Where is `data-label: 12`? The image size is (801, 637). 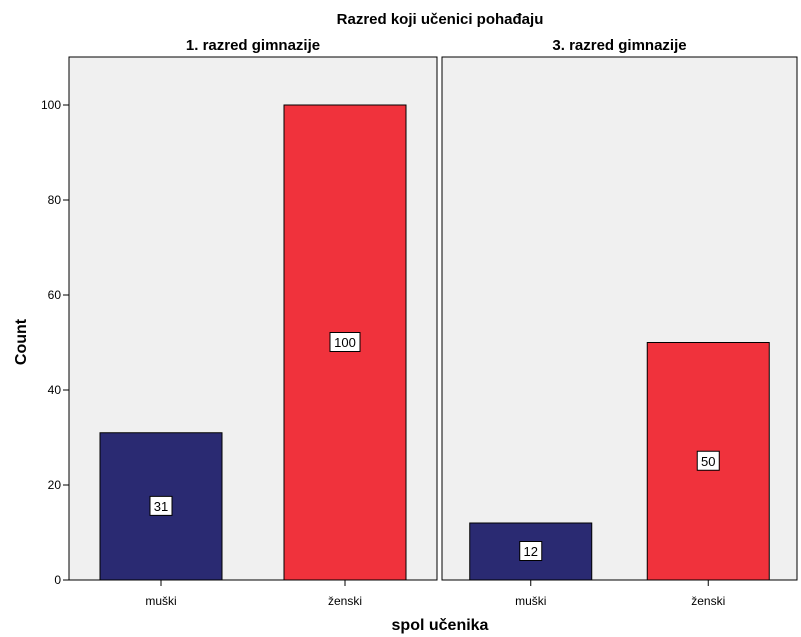
data-label: 12 is located at coordinates (531, 551).